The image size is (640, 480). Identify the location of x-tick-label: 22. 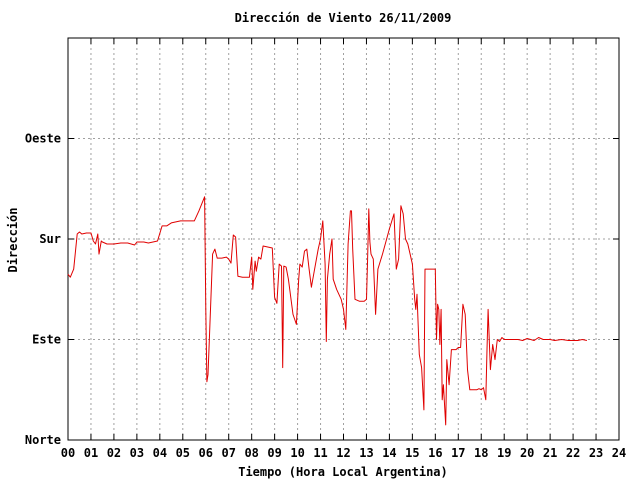
(573, 453).